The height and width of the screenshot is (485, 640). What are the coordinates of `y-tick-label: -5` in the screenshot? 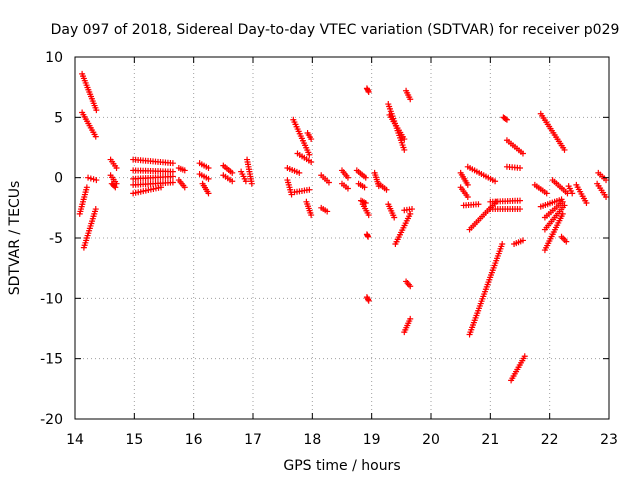 It's located at (56, 239).